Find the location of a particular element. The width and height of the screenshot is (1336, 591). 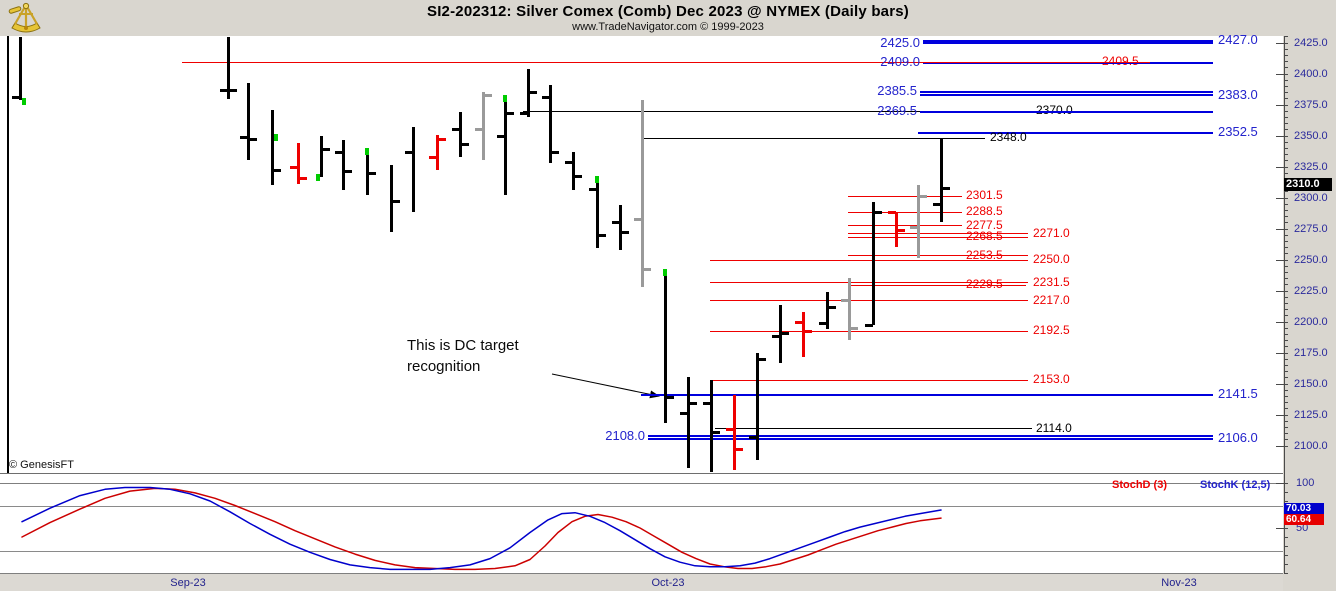

price-axis is located at coordinates (1309, 295).